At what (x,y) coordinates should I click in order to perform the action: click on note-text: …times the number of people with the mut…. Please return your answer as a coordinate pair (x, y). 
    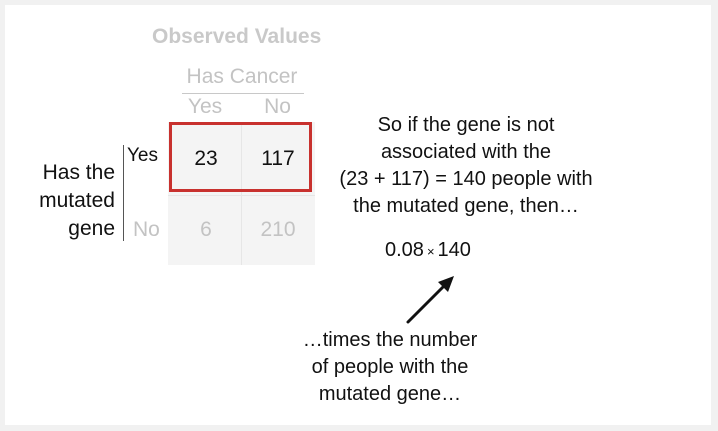
    Looking at the image, I should click on (390, 367).